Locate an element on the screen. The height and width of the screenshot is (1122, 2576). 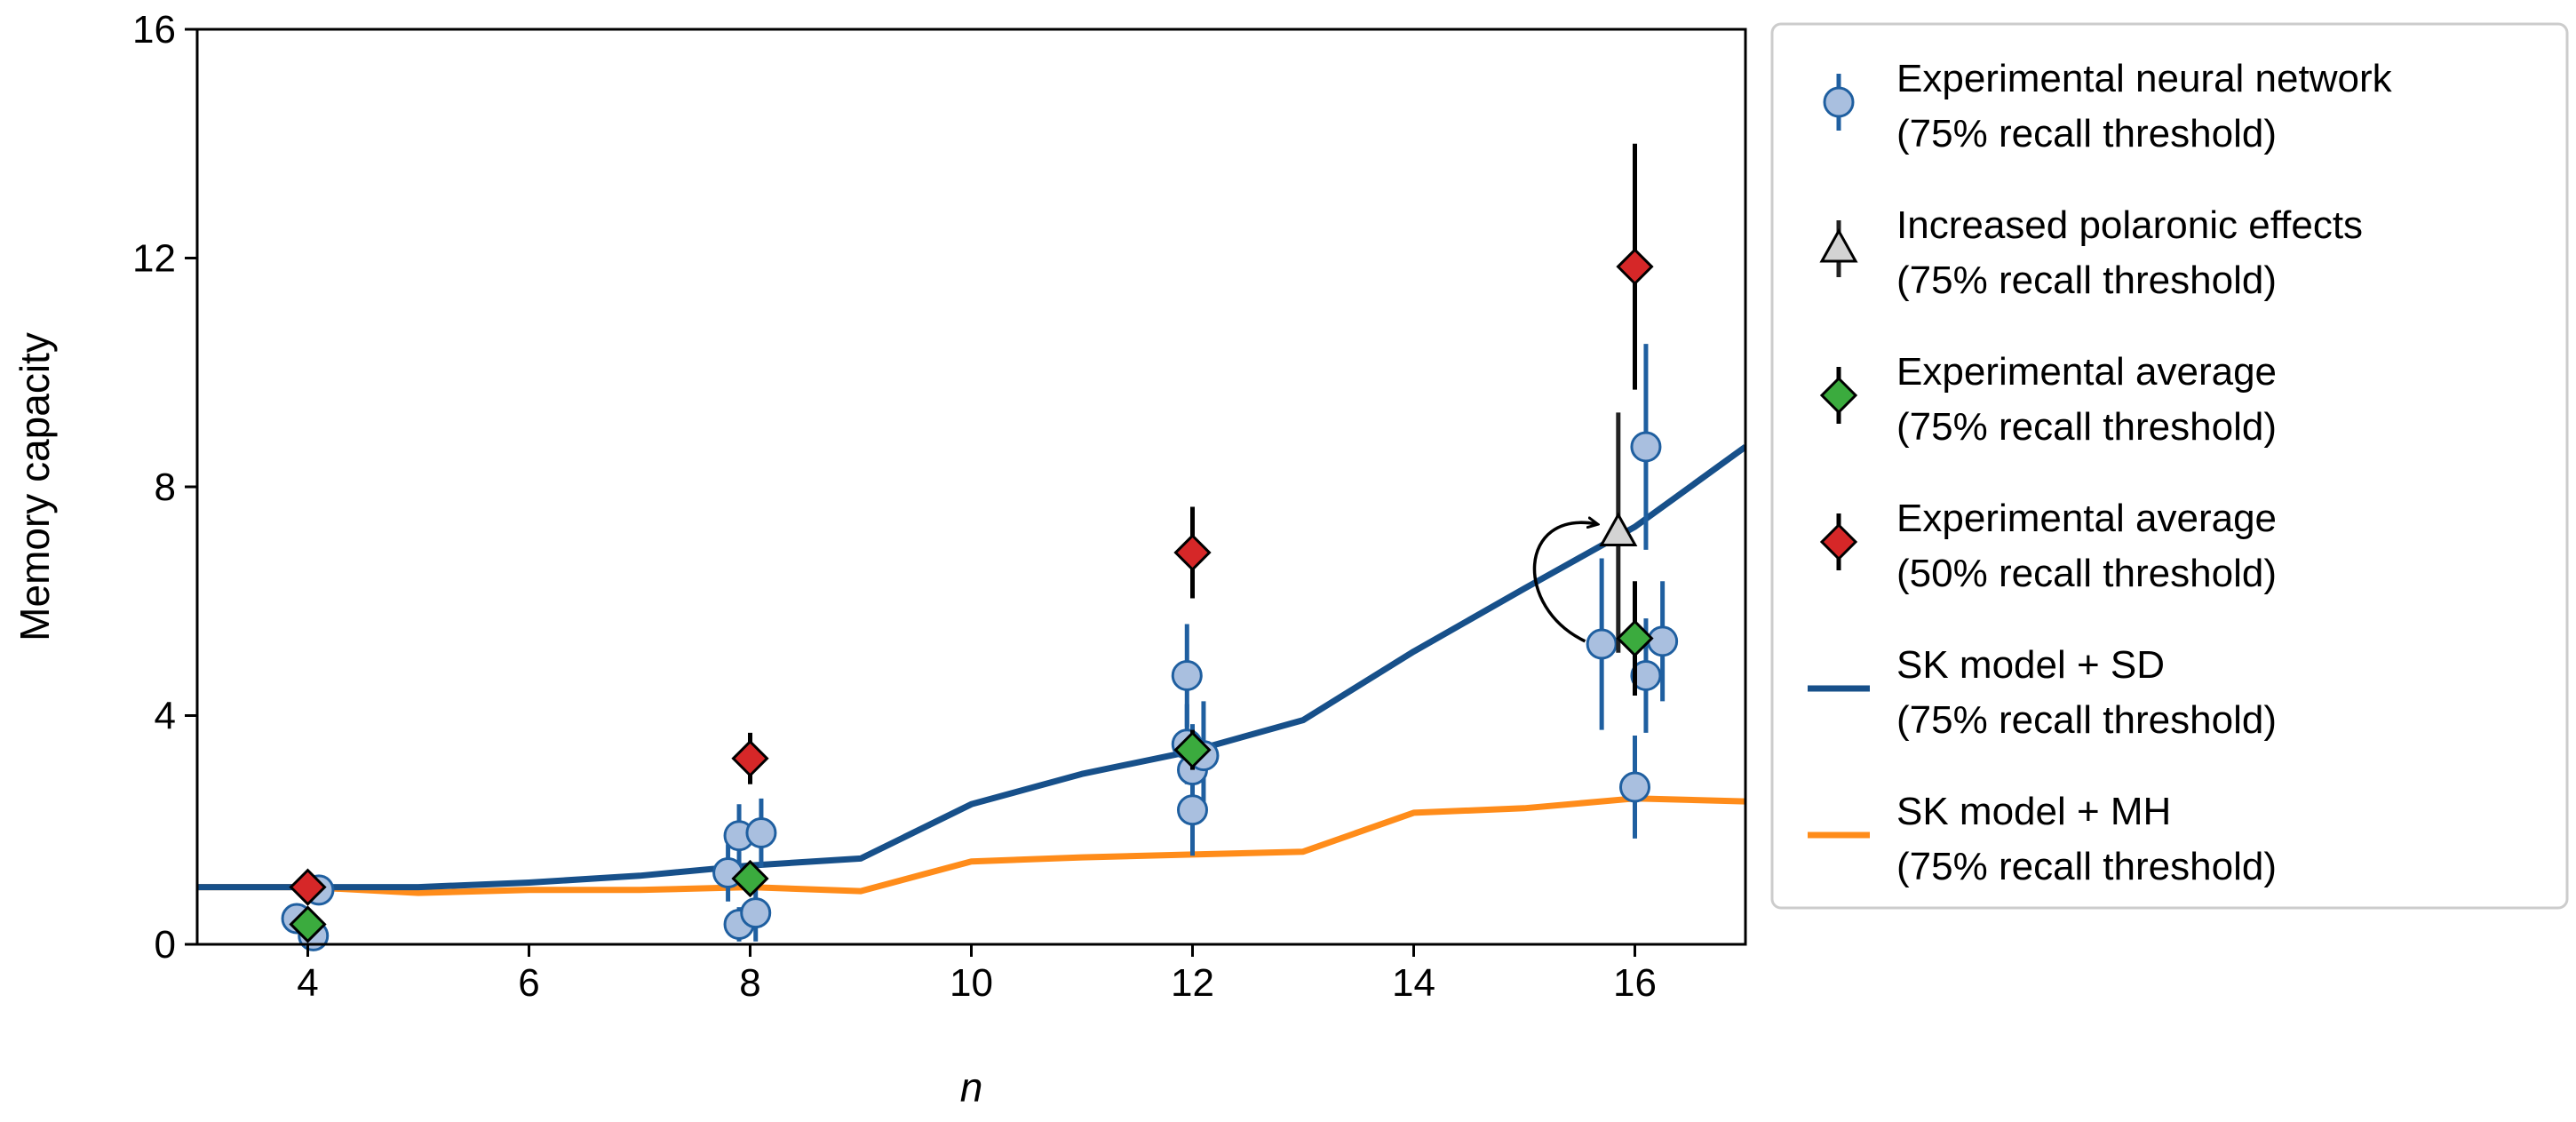
legend-label-mh-line1: SK model + MH is located at coordinates (2033, 811).